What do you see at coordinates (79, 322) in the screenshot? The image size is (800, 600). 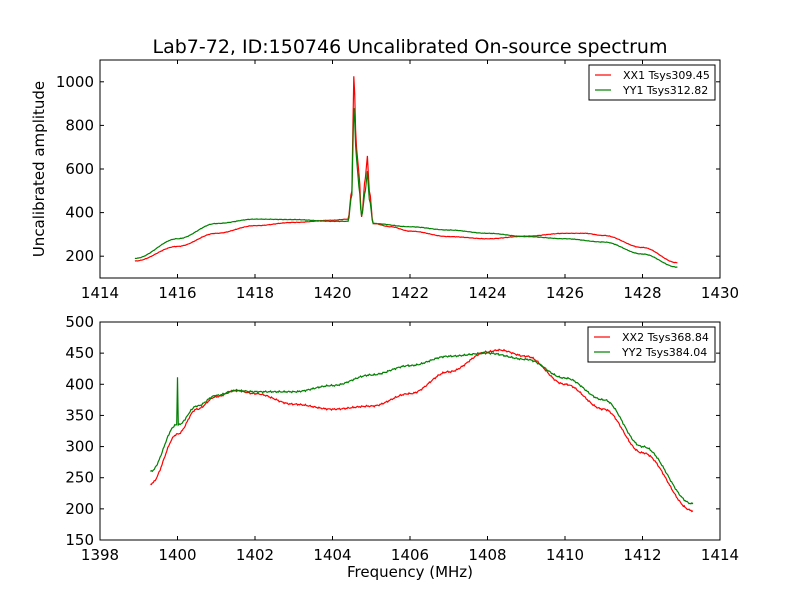 I see `y-tick-label: 500` at bounding box center [79, 322].